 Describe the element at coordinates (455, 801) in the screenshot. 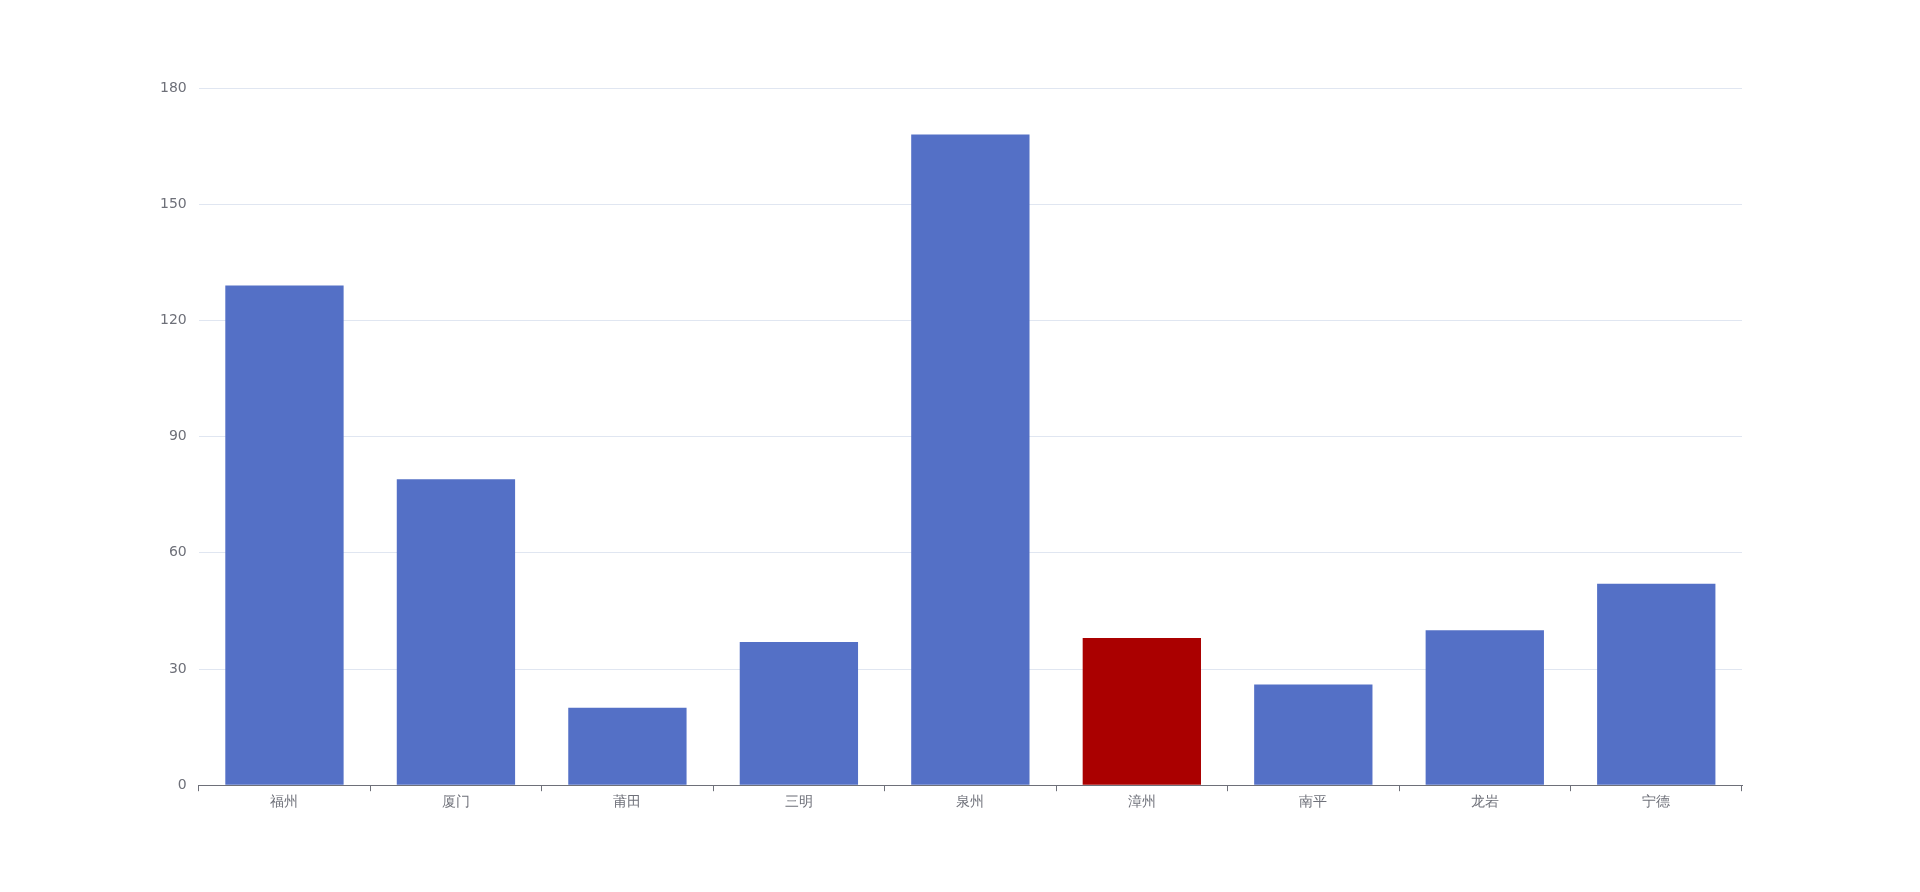

I see `x-tick-label: 厦门` at that location.